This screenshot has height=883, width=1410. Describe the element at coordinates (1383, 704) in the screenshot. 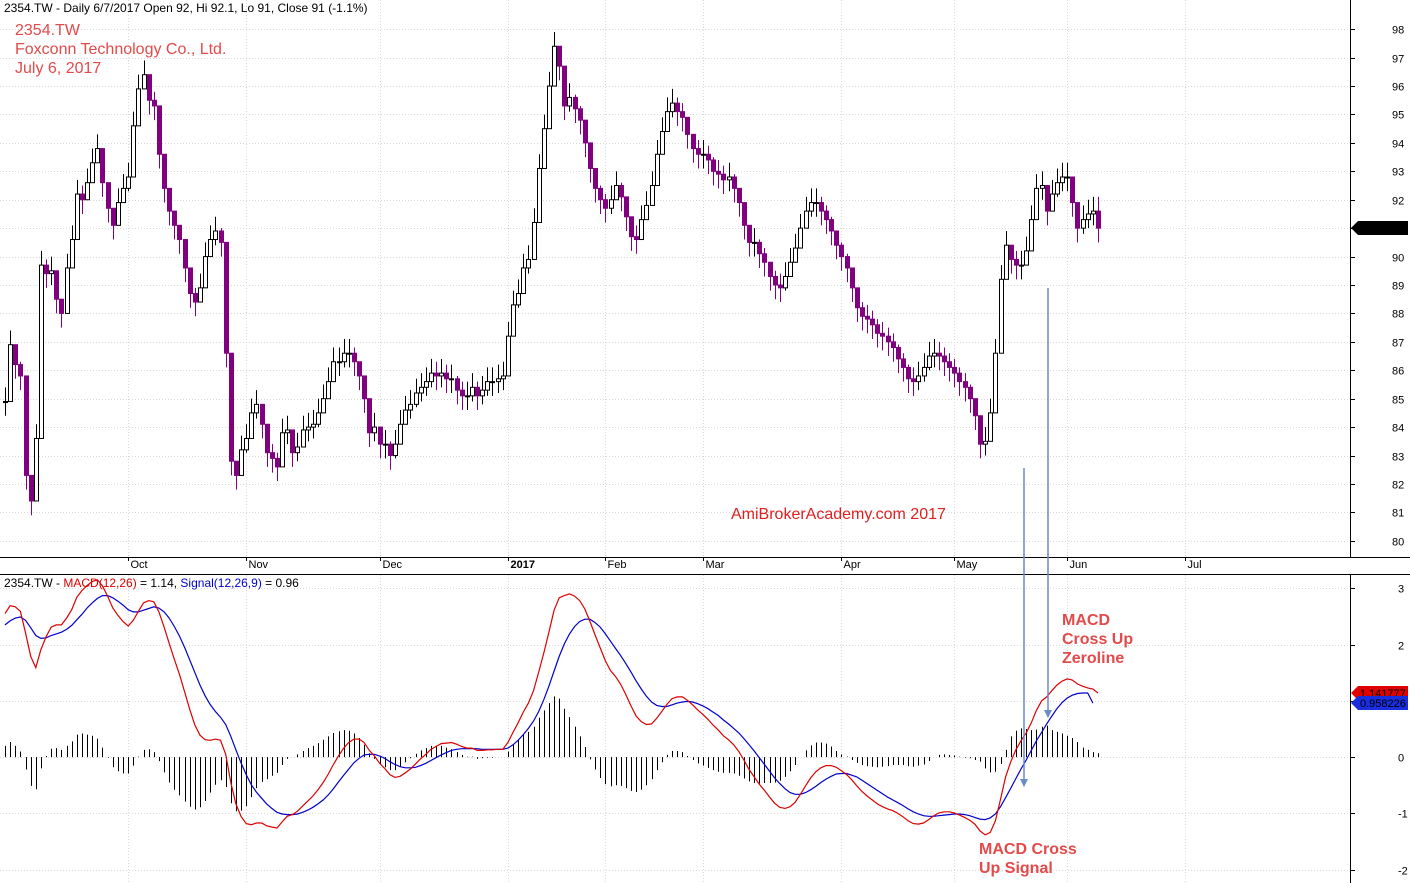

I see `signal-last-tag-text: 0.958226` at that location.